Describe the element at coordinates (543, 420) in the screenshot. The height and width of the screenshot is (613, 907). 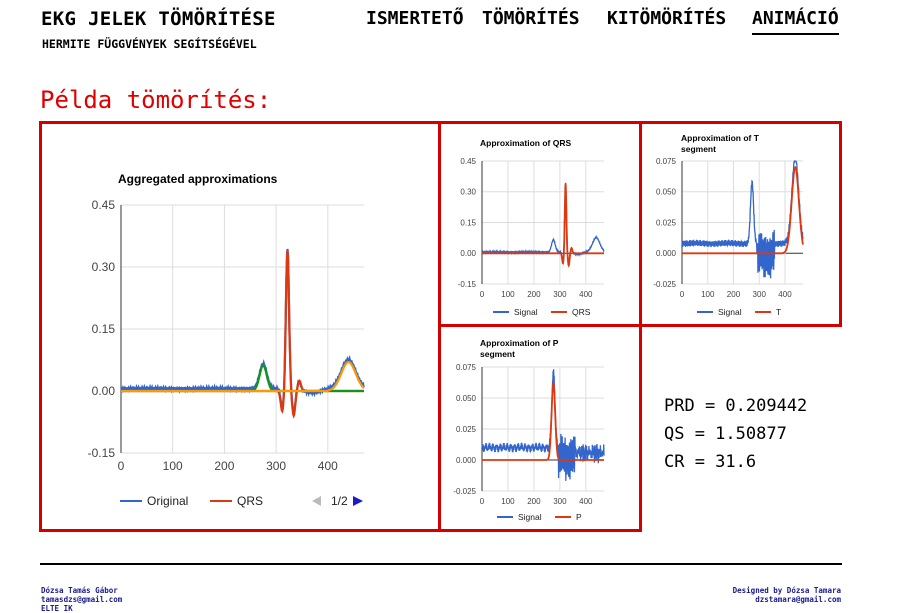
I see `series-p` at that location.